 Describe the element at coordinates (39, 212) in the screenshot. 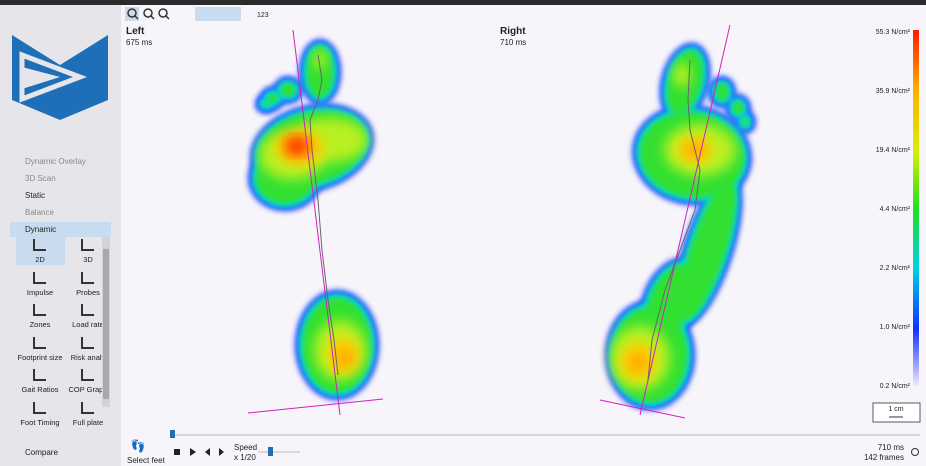

I see `menu-item: Balance` at that location.